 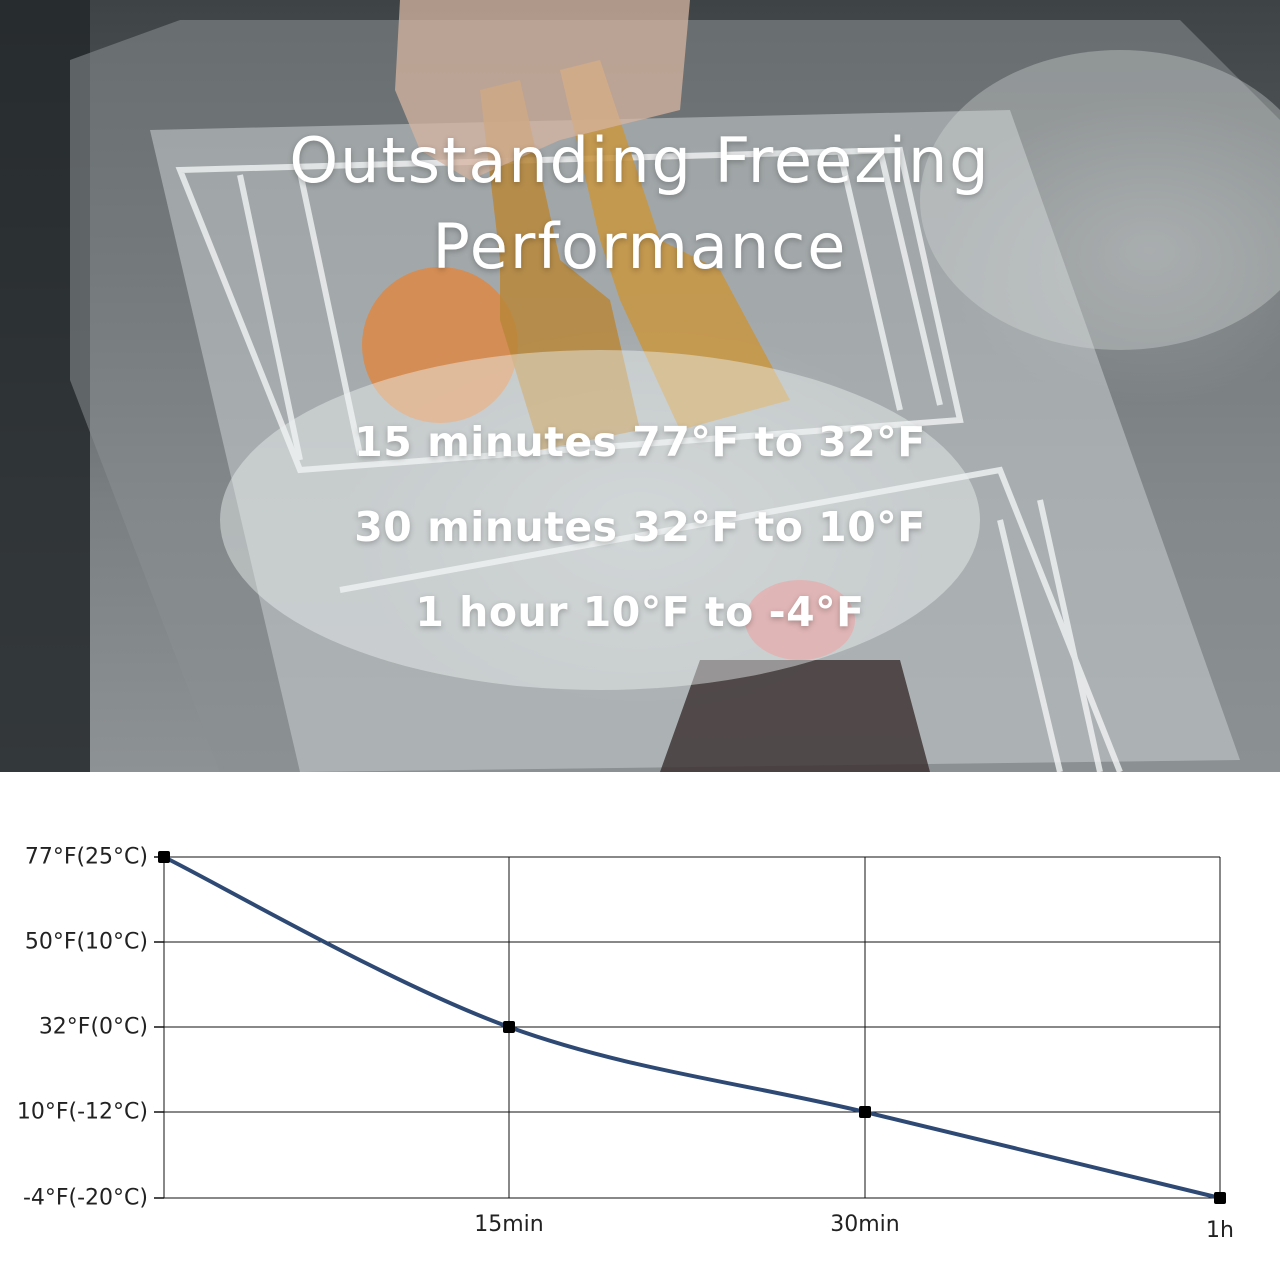 What do you see at coordinates (86, 857) in the screenshot?
I see `y-tick-label: 77°F(25°C)` at bounding box center [86, 857].